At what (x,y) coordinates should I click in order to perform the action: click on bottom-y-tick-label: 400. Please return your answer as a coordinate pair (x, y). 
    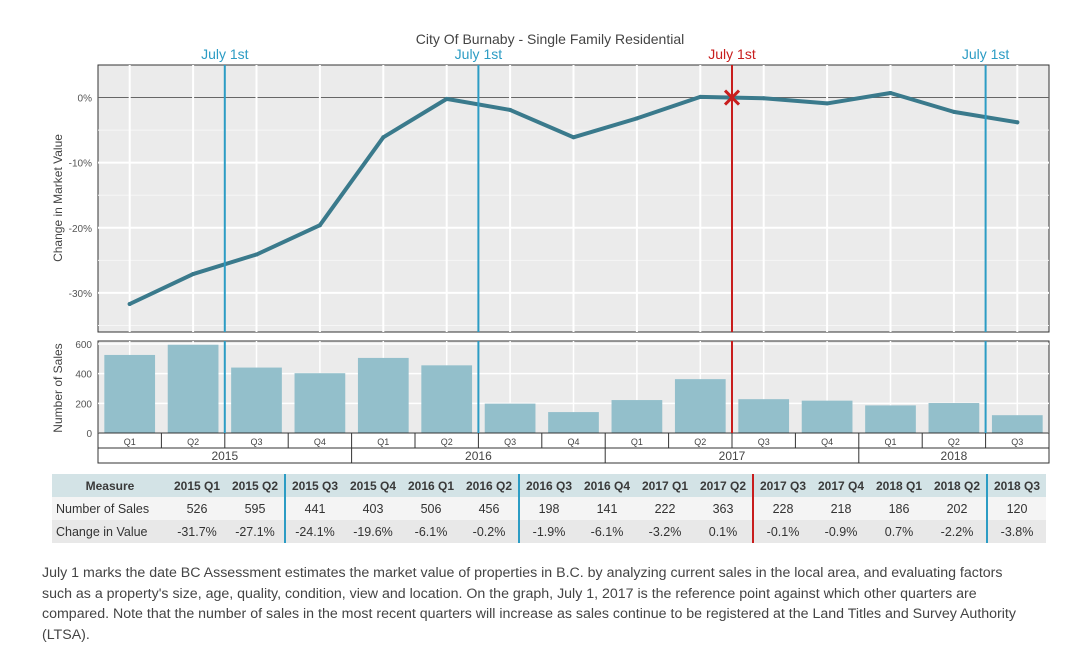
    Looking at the image, I should click on (83, 375).